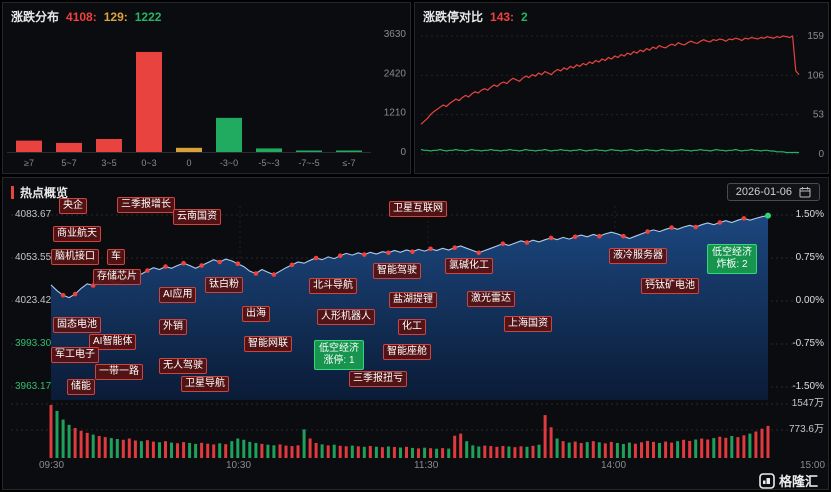 The image size is (831, 492). I want to click on sector-tag: 车, so click(116, 257).